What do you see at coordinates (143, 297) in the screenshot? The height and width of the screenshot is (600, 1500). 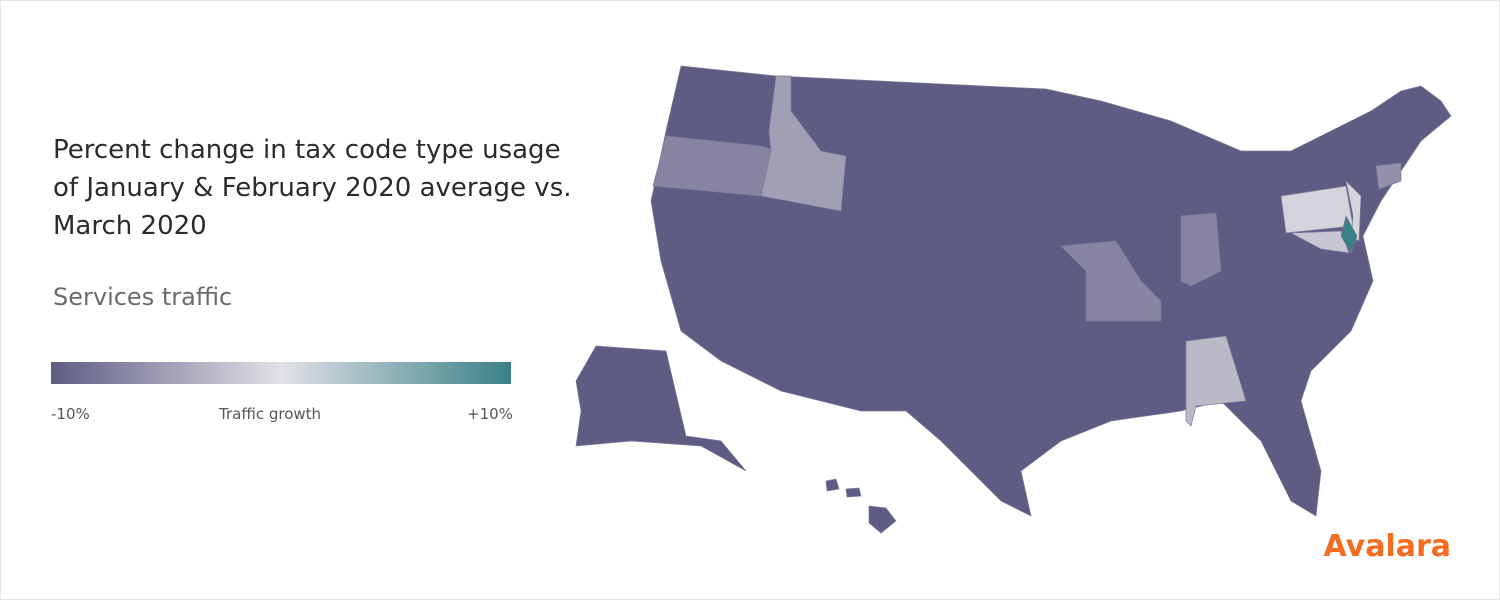 I see `subtitle: Services traffic` at bounding box center [143, 297].